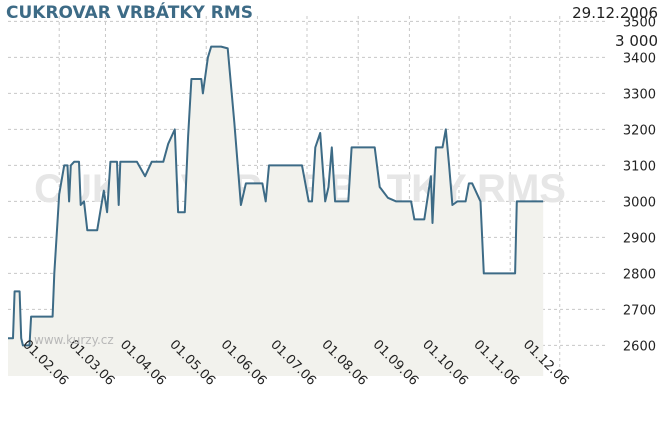  Describe the element at coordinates (639, 130) in the screenshot. I see `y-tick-label: 3200` at that location.